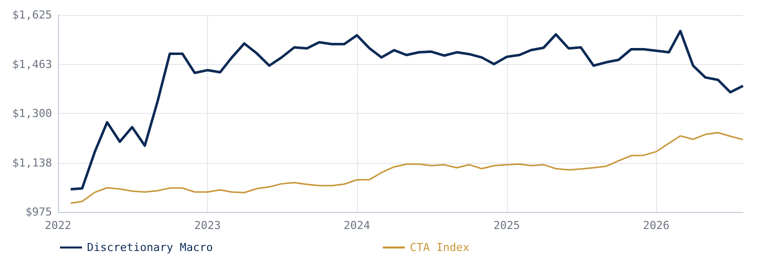 The width and height of the screenshot is (760, 260). What do you see at coordinates (440, 247) in the screenshot?
I see `legend-label: CTA Index` at bounding box center [440, 247].